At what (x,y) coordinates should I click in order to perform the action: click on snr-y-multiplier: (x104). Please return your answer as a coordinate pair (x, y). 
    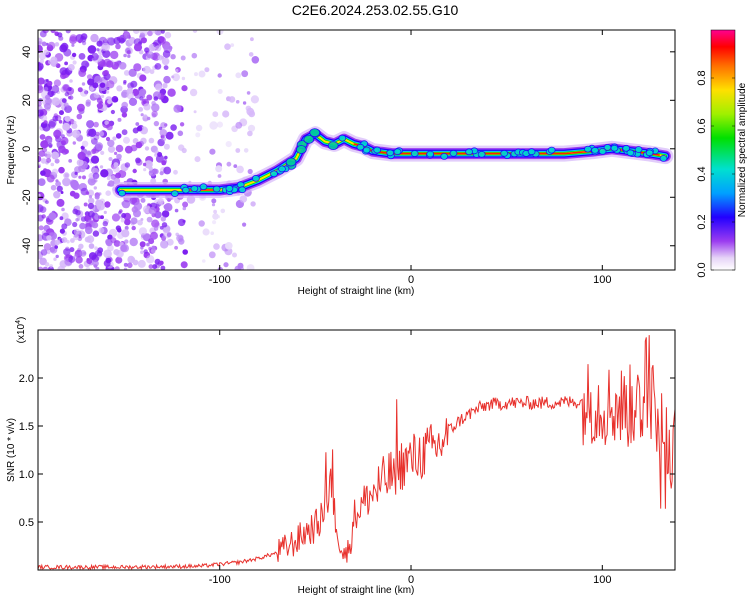
    Looking at the image, I should click on (21, 330).